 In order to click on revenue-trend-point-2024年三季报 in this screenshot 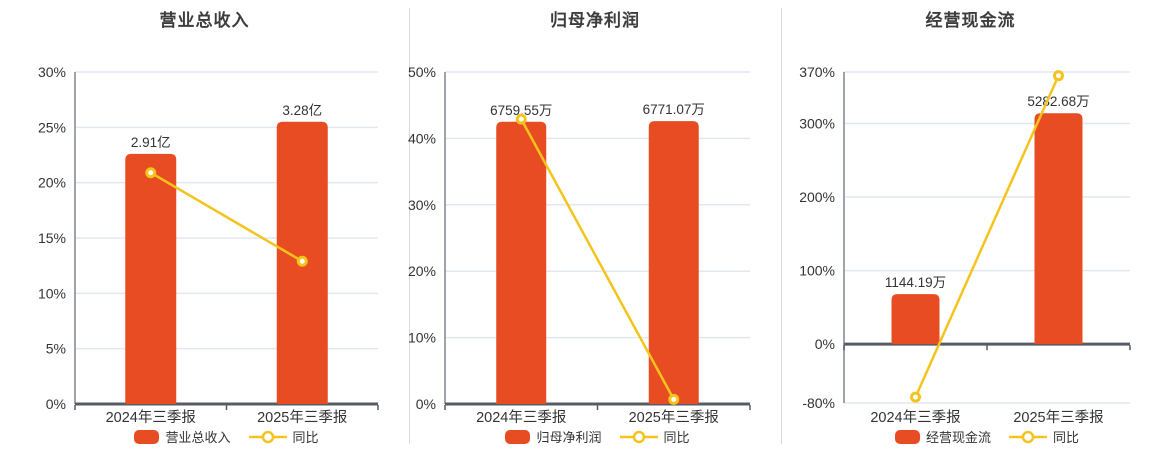, I will do `click(151, 173)`.